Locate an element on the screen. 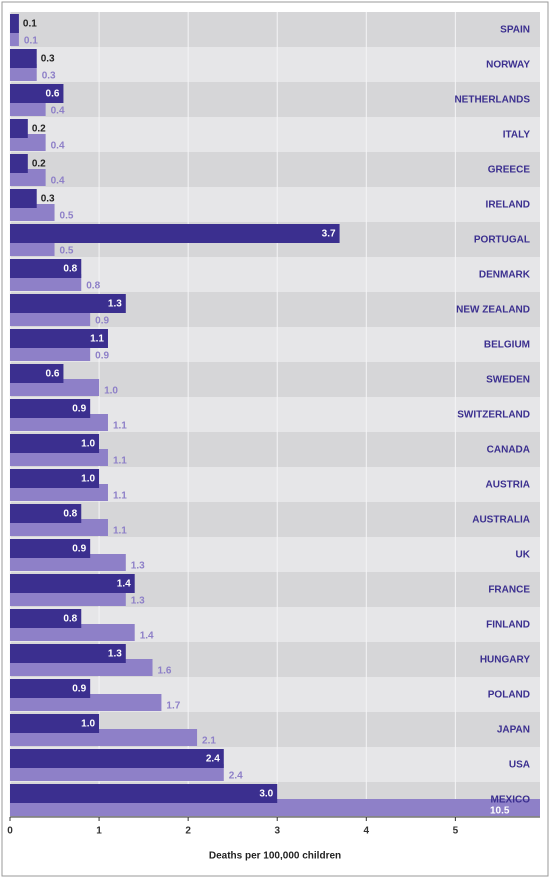 This screenshot has width=550, height=885. category-label: AUSTRIA is located at coordinates (508, 485).